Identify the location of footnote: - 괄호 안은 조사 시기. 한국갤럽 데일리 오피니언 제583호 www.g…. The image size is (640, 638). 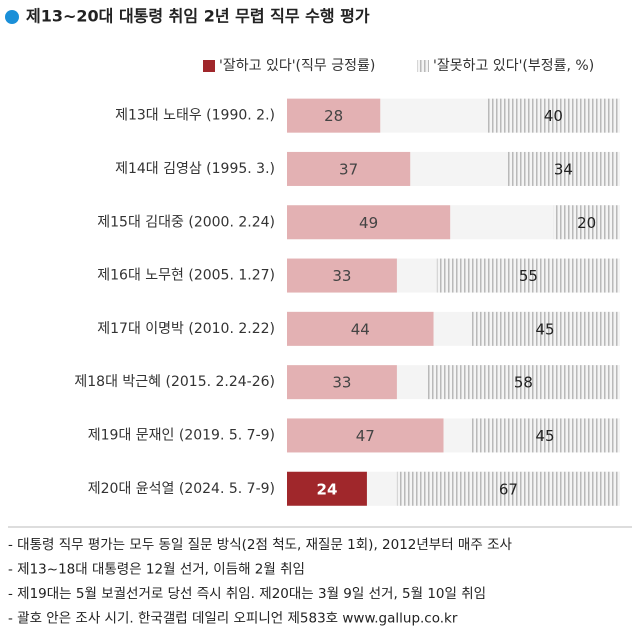
(233, 619).